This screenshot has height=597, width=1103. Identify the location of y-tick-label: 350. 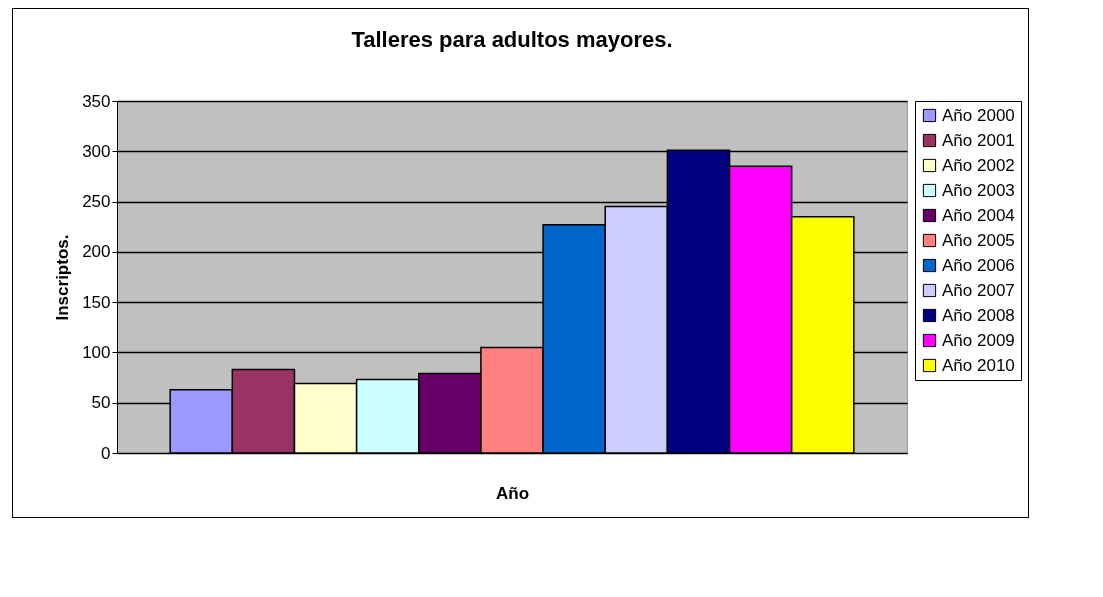
(96, 101).